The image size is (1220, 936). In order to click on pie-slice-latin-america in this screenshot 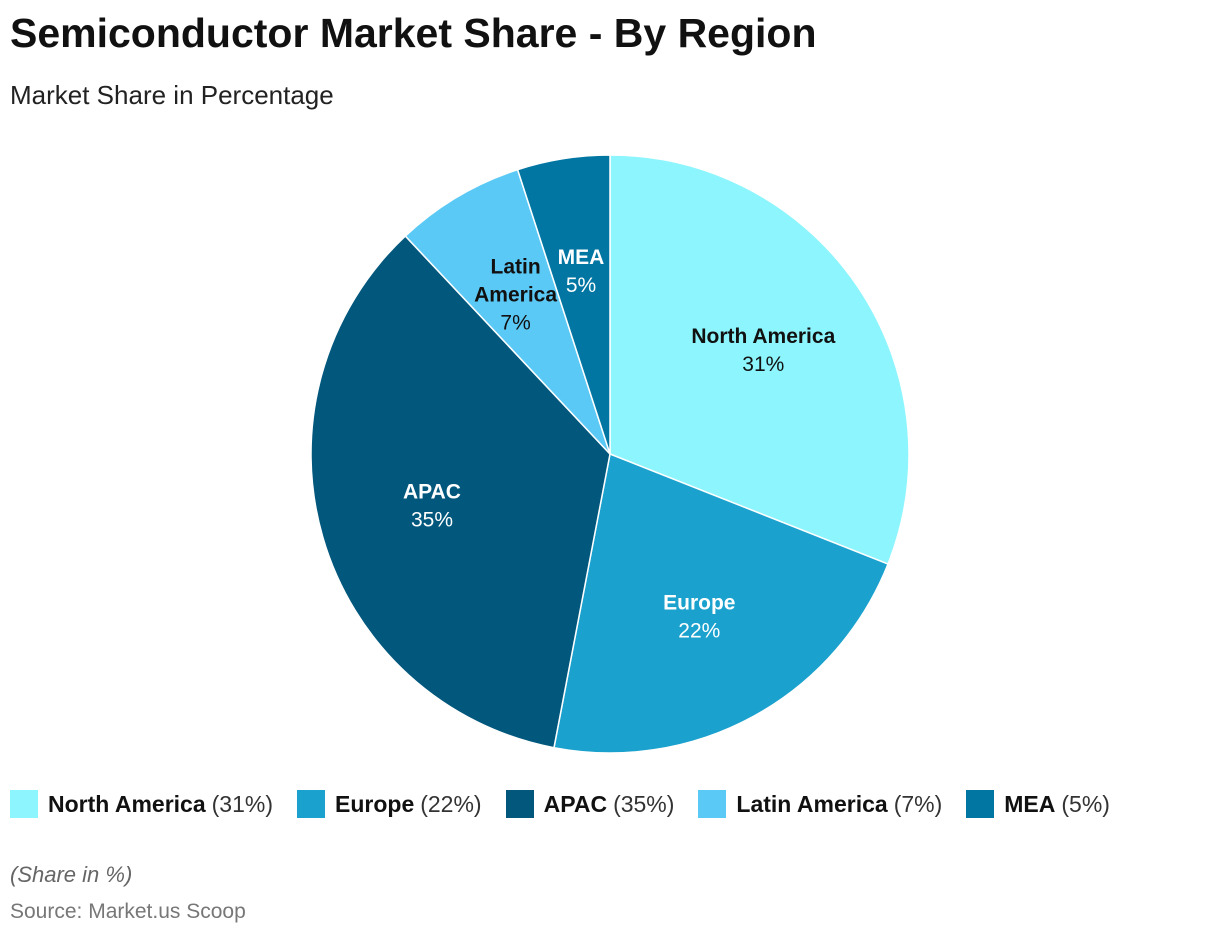, I will do `click(507, 311)`.